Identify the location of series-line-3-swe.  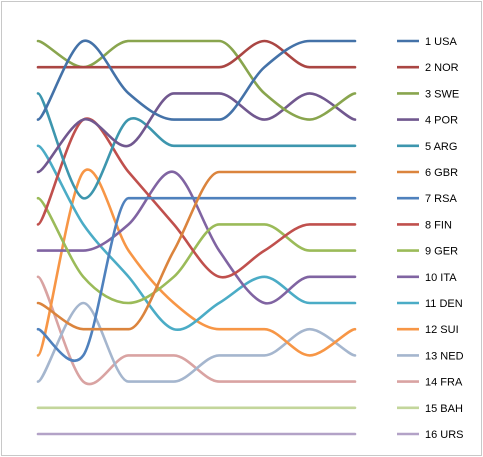
(196, 80).